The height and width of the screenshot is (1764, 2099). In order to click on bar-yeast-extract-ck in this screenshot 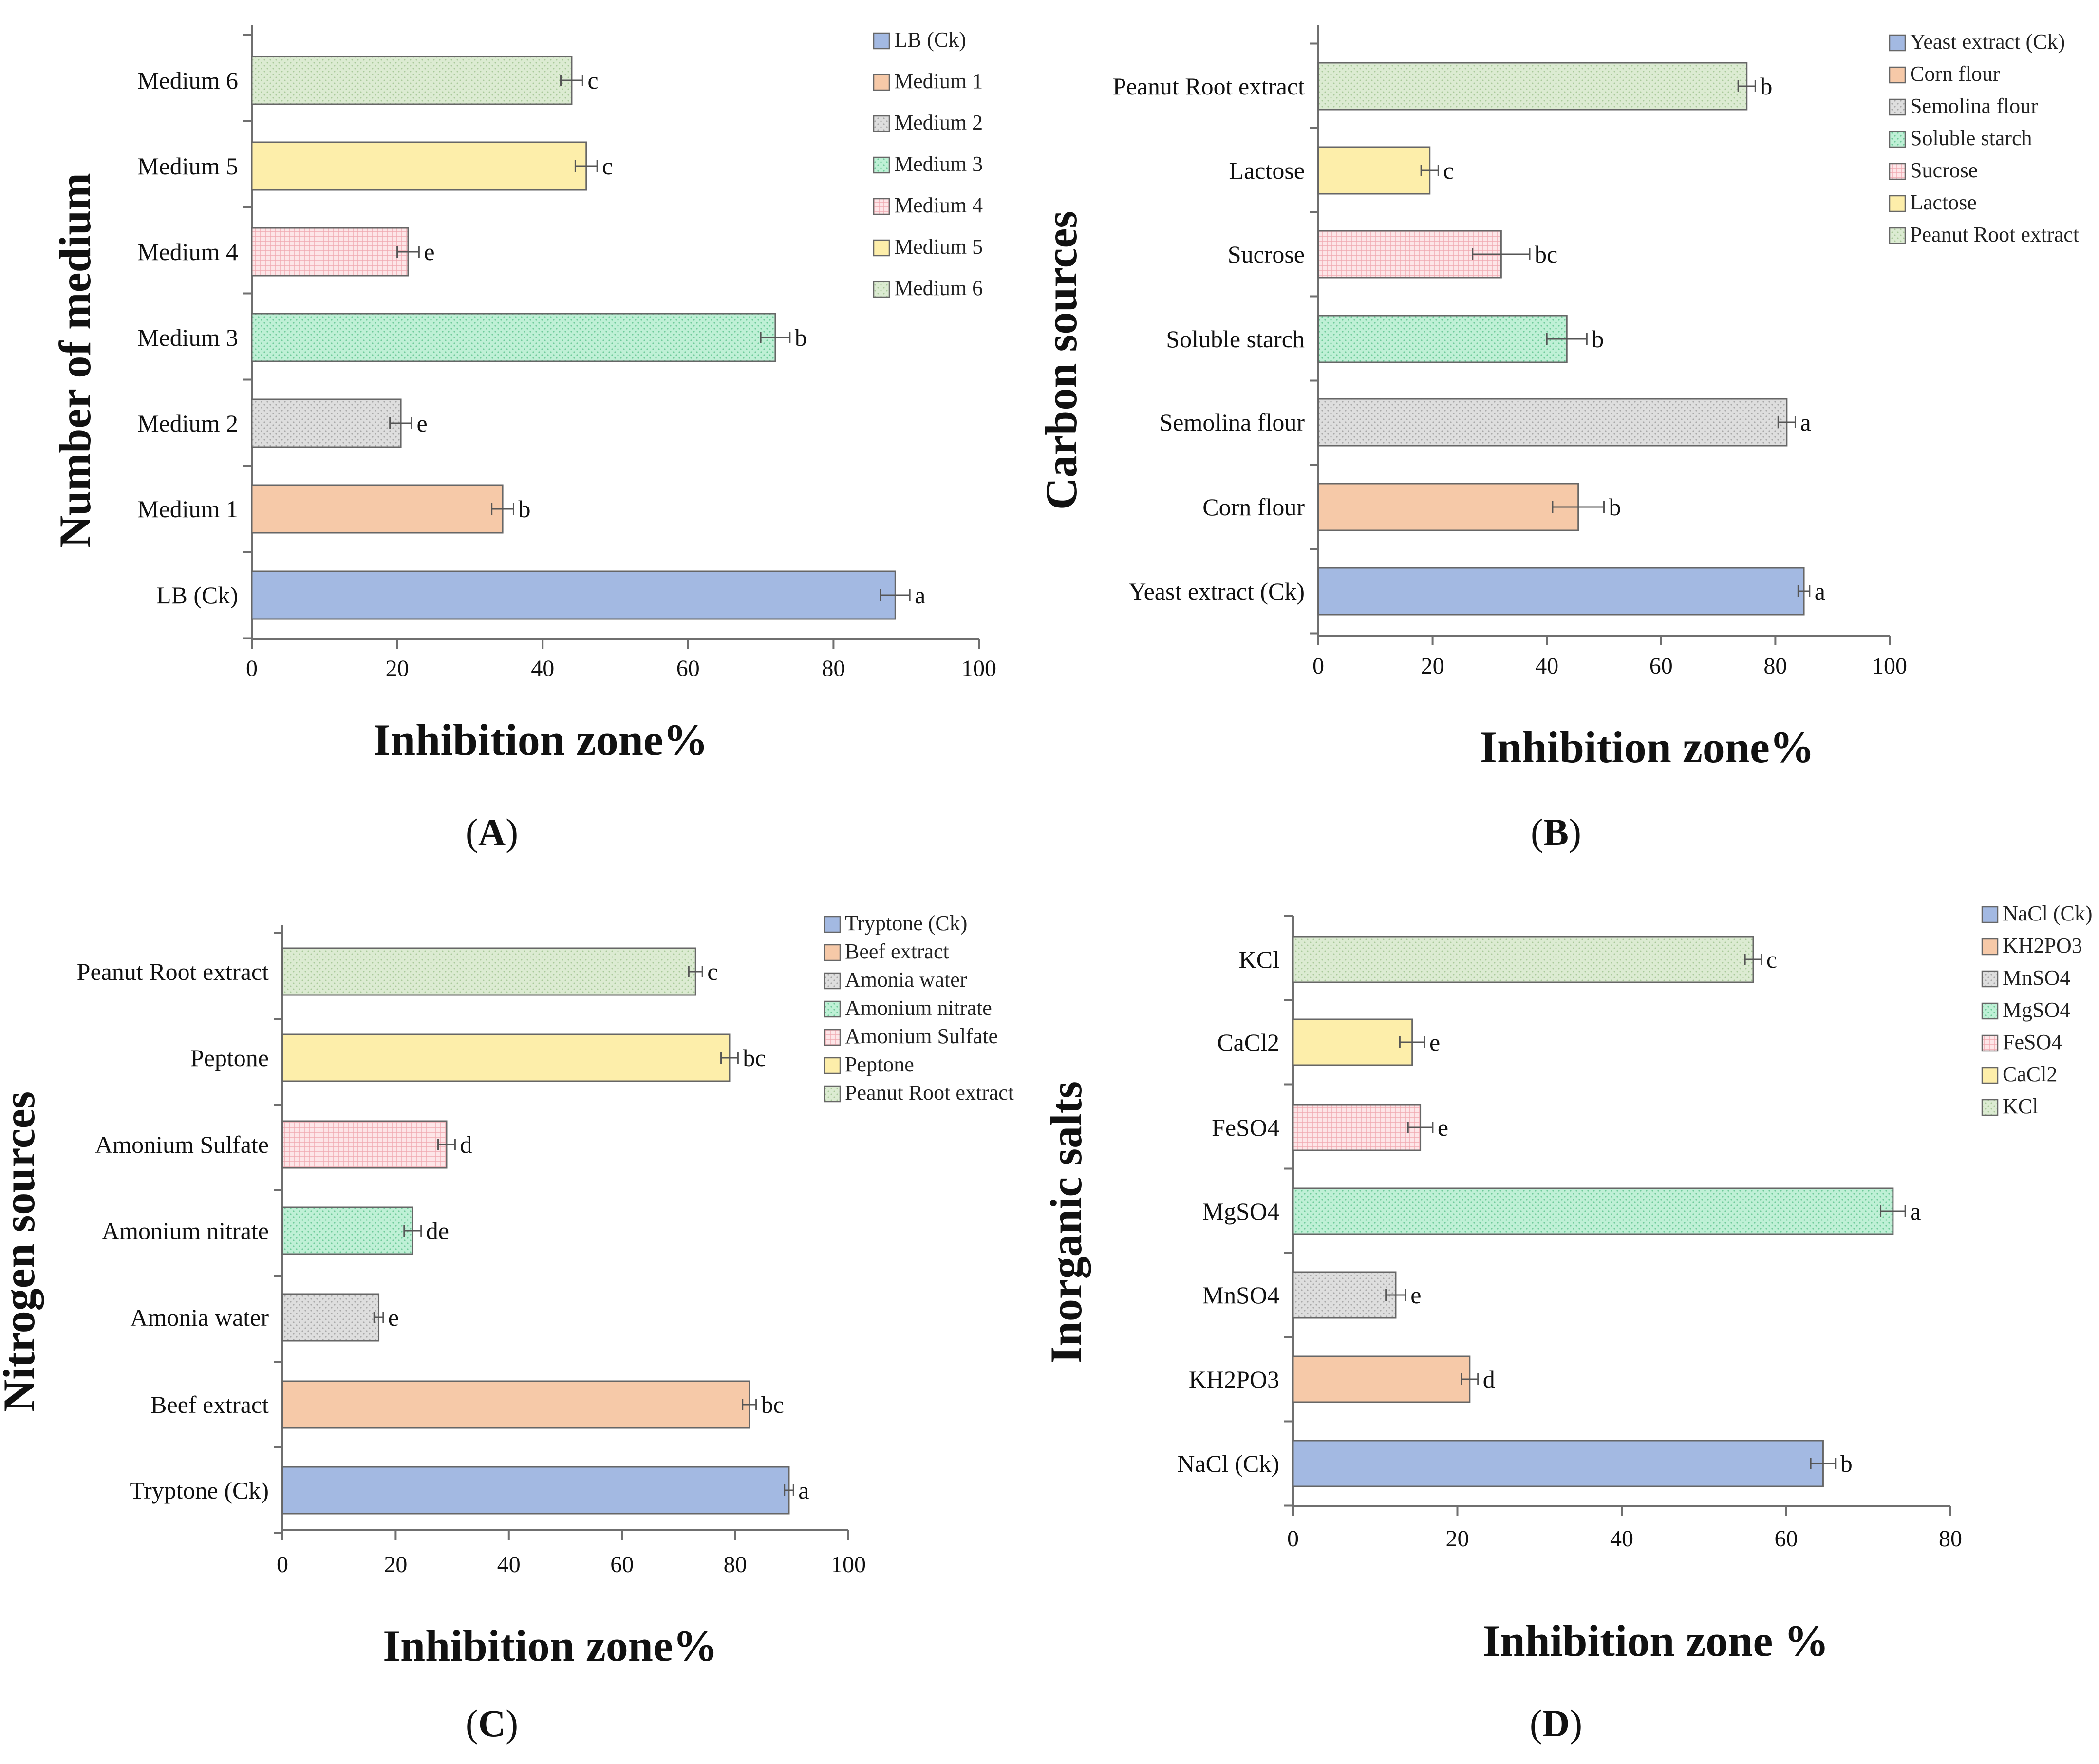, I will do `click(1561, 591)`.